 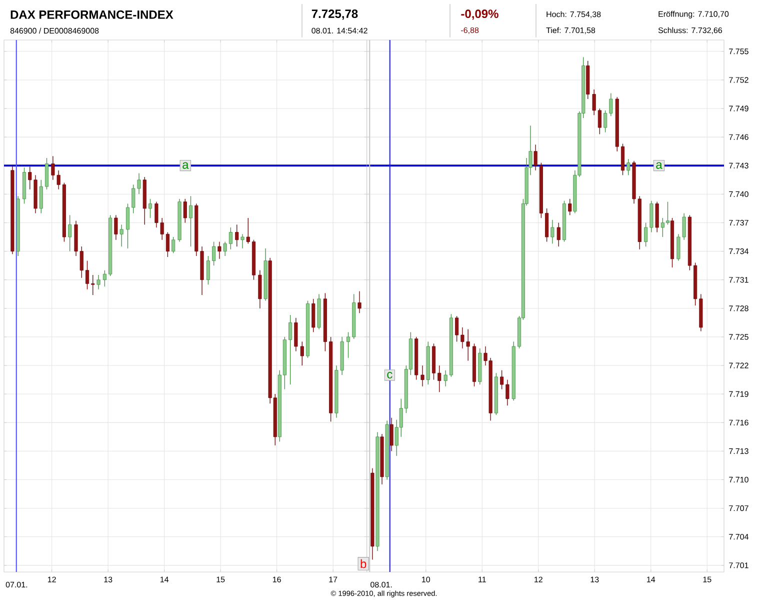 What do you see at coordinates (482, 579) in the screenshot?
I see `x-tick-label: 11` at bounding box center [482, 579].